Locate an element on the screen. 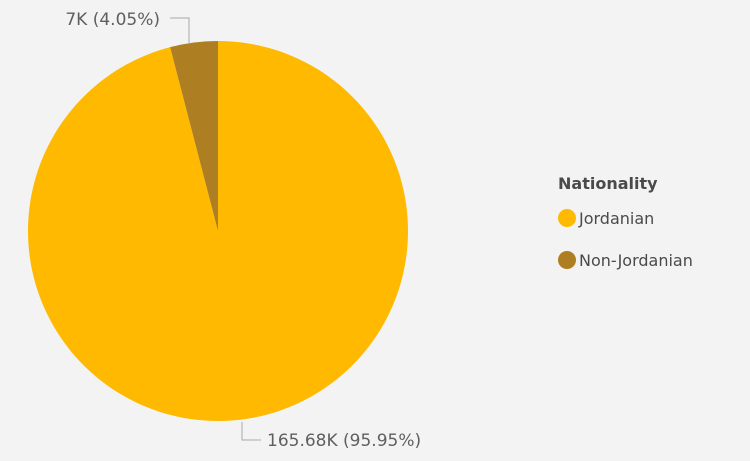 Image resolution: width=750 pixels, height=461 pixels. legend-label-non-jordanian: Non-Jordanian is located at coordinates (636, 260).